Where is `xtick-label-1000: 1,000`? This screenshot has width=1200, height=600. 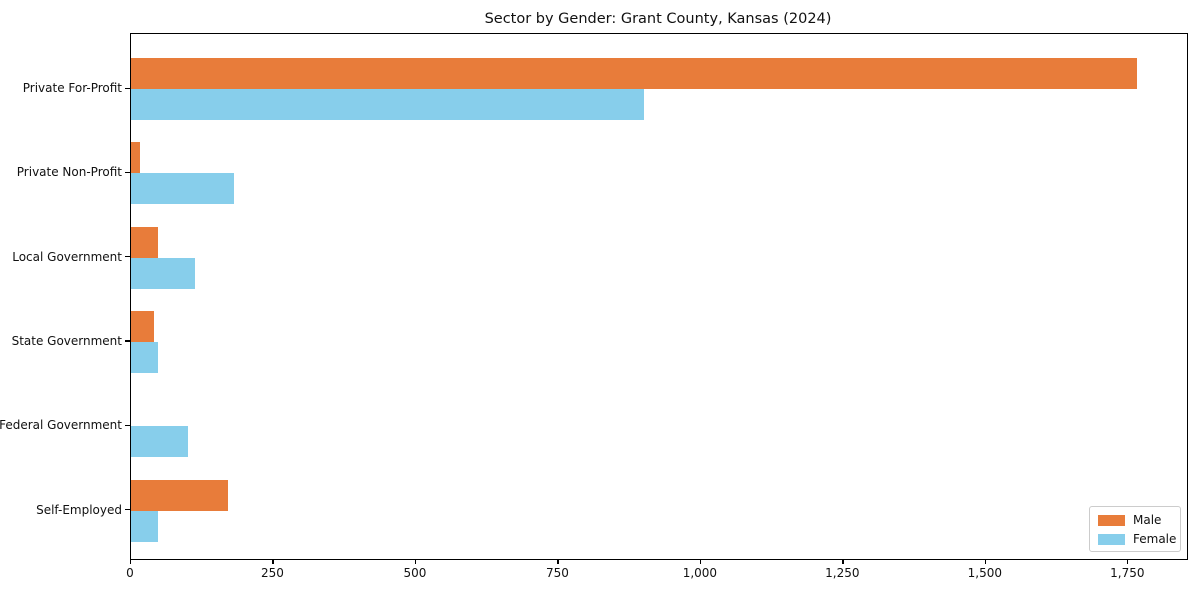 xtick-label-1000: 1,000 is located at coordinates (700, 573).